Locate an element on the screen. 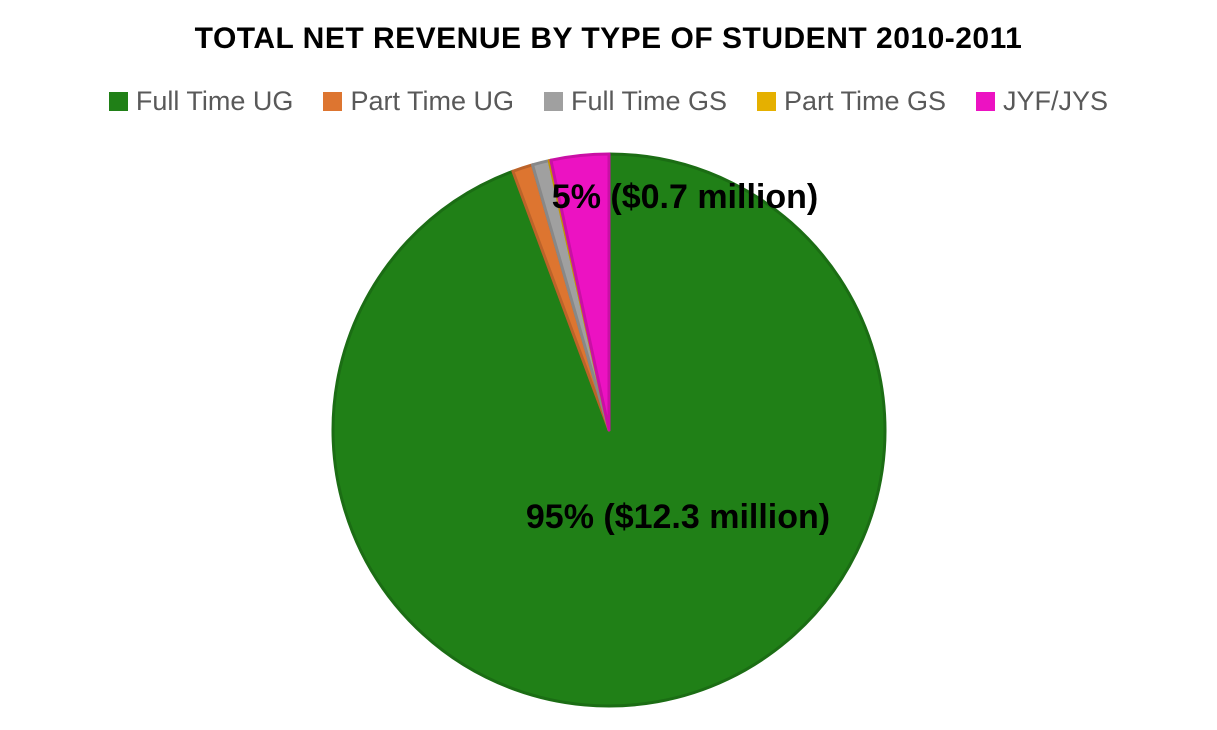 The height and width of the screenshot is (730, 1217). legend-swatch-full-time-ug is located at coordinates (118, 101).